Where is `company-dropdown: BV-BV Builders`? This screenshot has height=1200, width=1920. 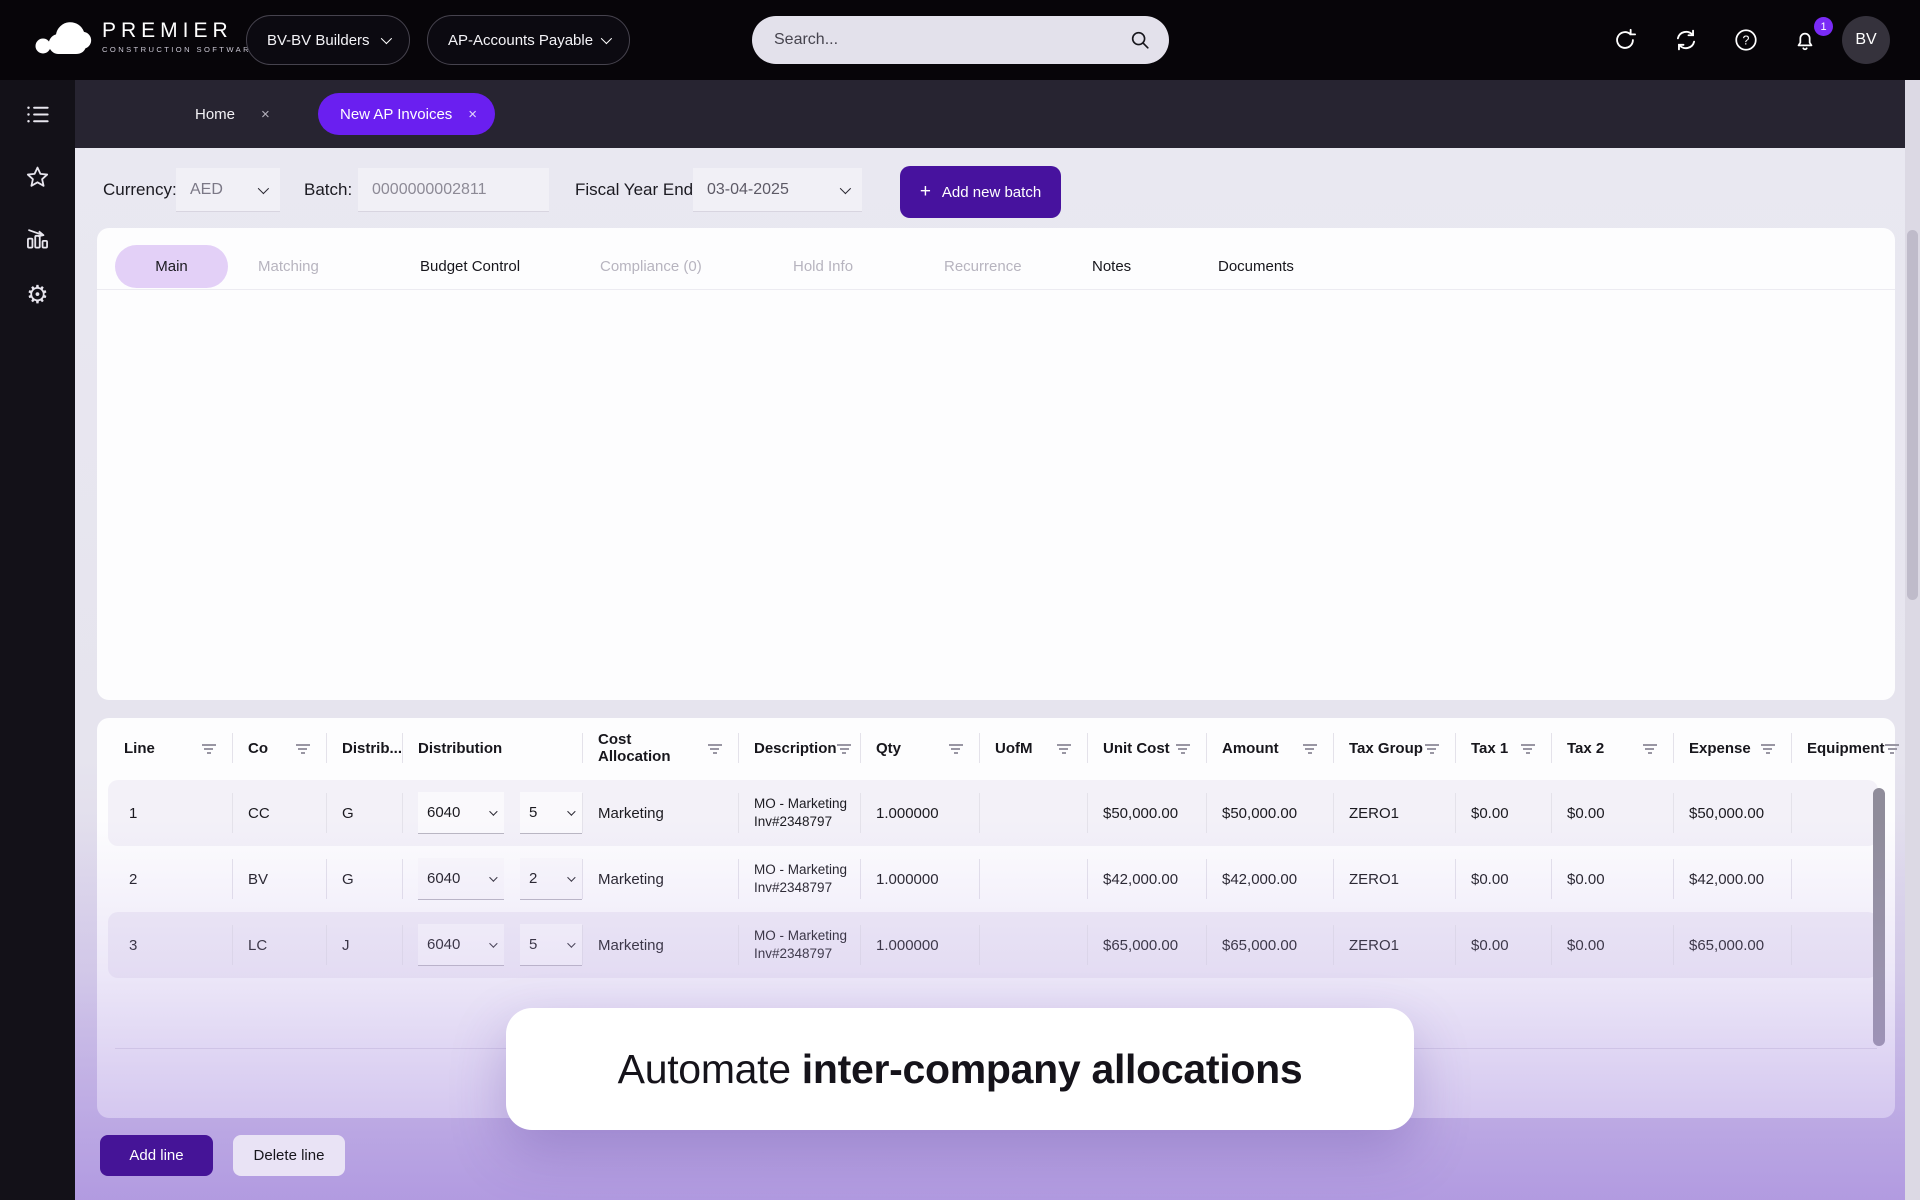 company-dropdown: BV-BV Builders is located at coordinates (328, 40).